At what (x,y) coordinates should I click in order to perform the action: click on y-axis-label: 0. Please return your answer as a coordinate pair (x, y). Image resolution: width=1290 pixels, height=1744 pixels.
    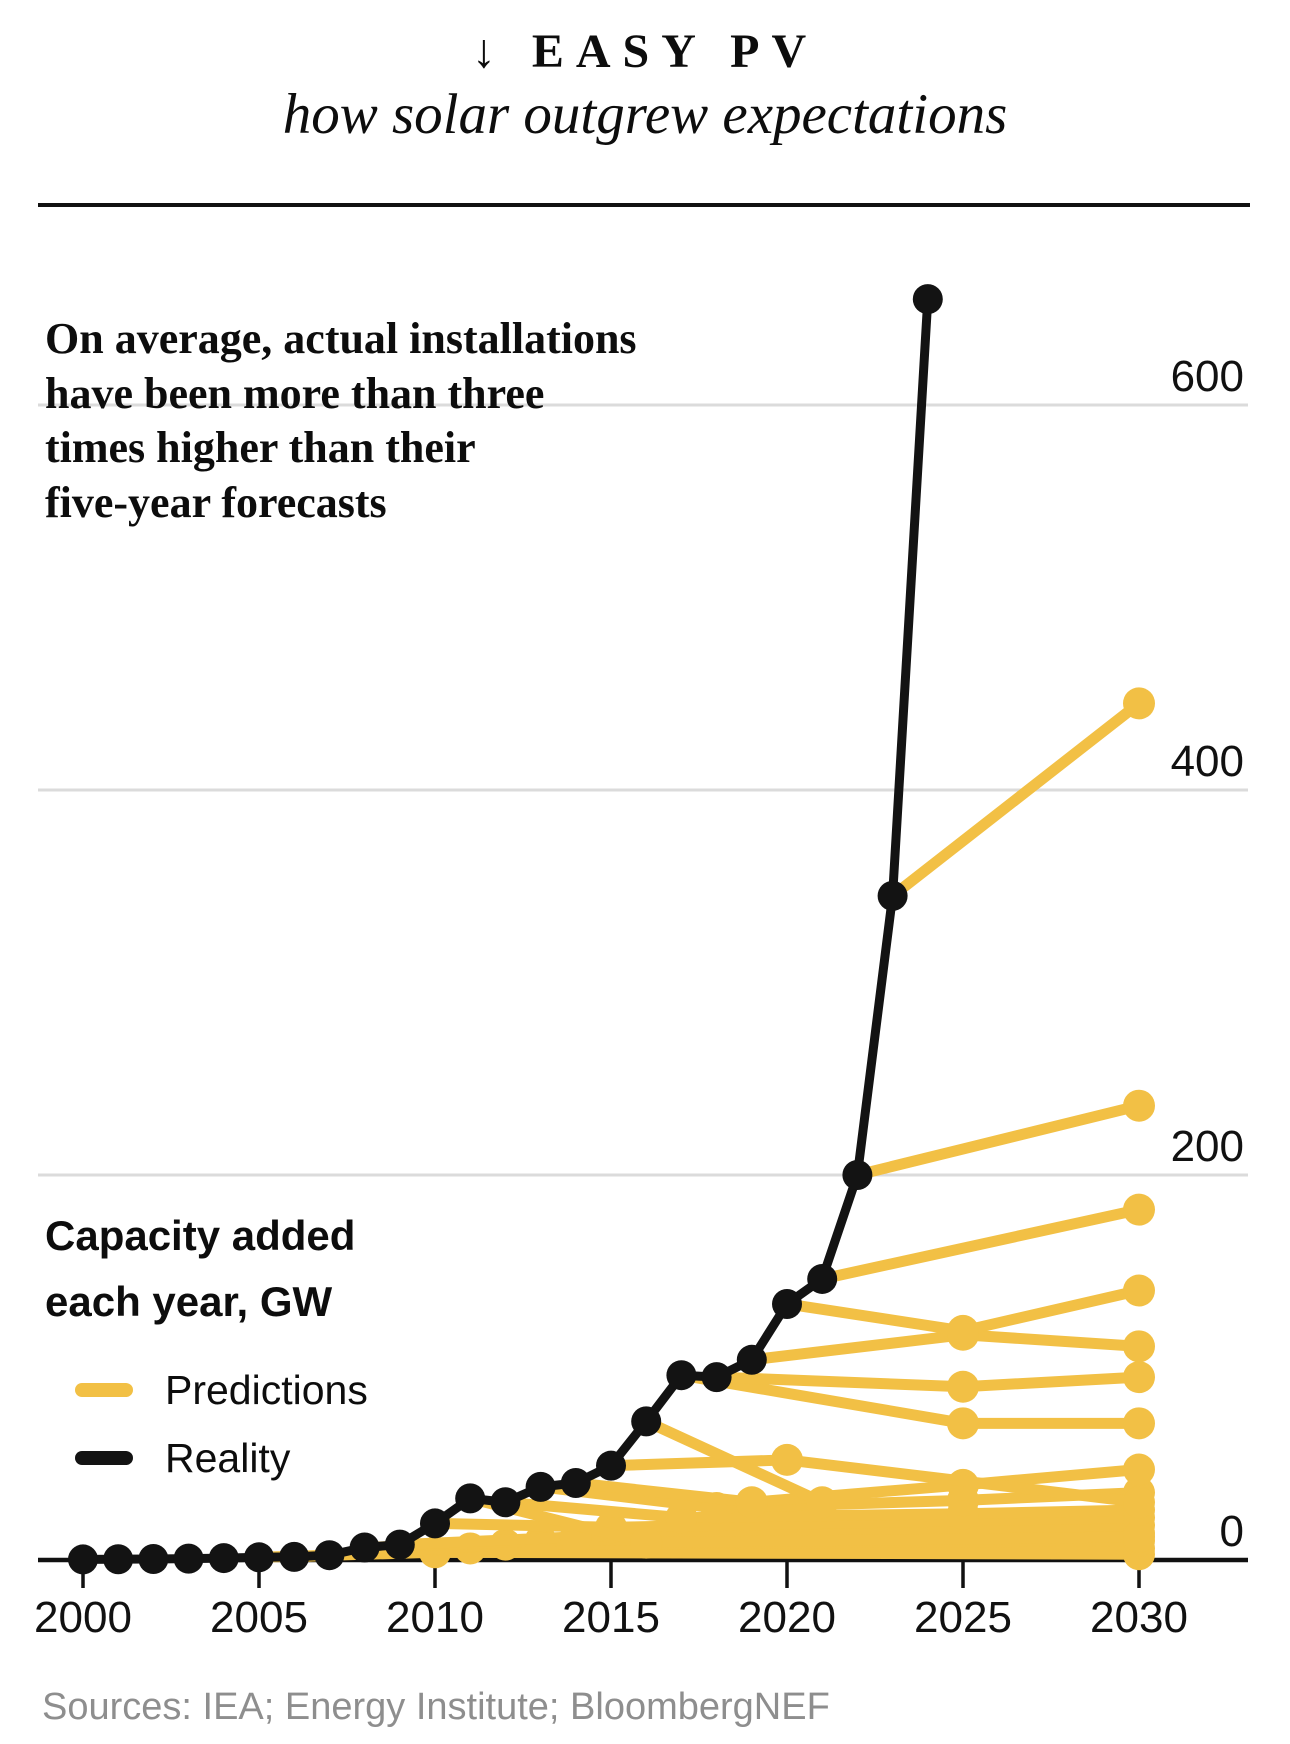
    Looking at the image, I should click on (1232, 1531).